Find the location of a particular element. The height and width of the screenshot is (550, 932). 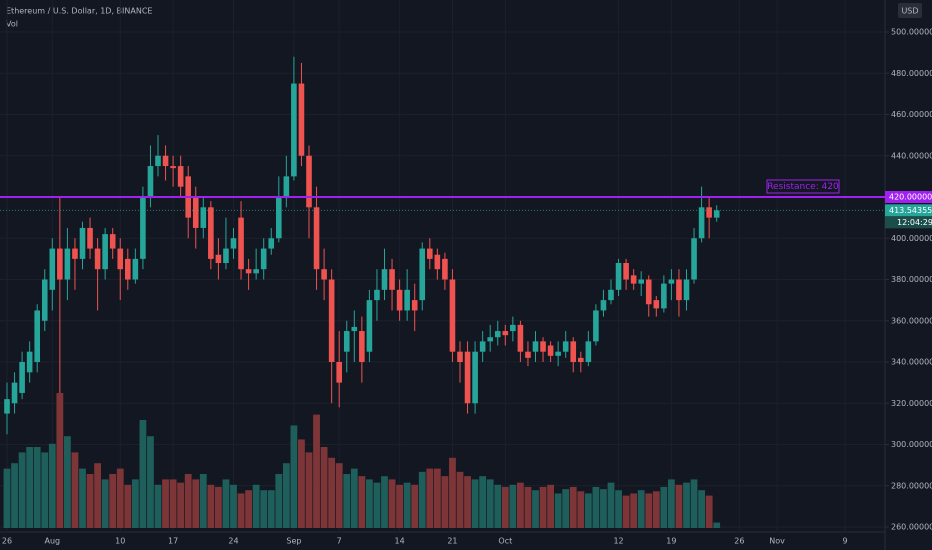

x-tick-label: 26 is located at coordinates (7, 541).